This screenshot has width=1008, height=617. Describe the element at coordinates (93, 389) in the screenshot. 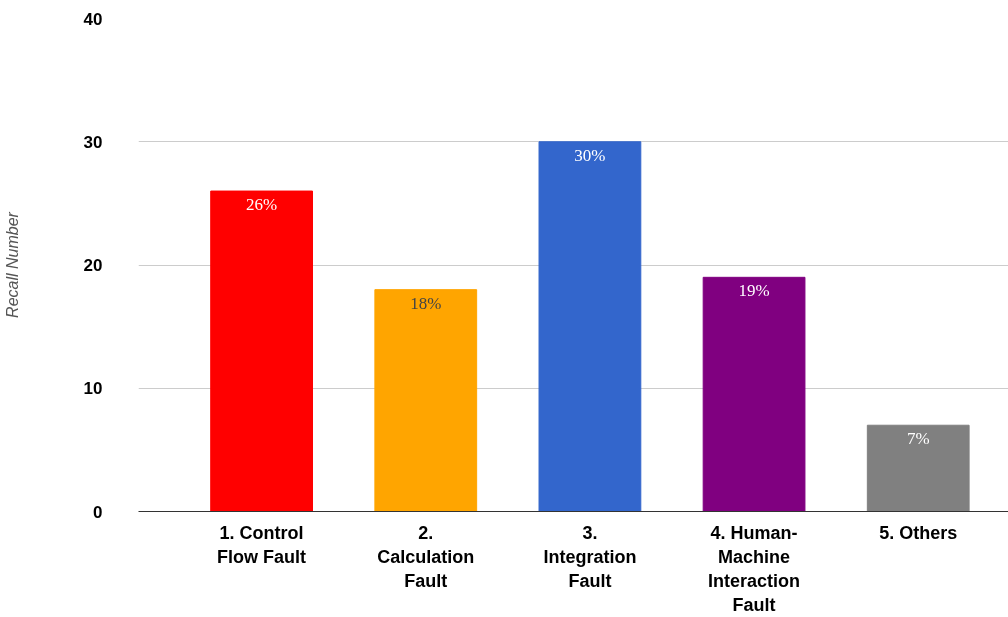

I see `y-tick-label: 10` at that location.